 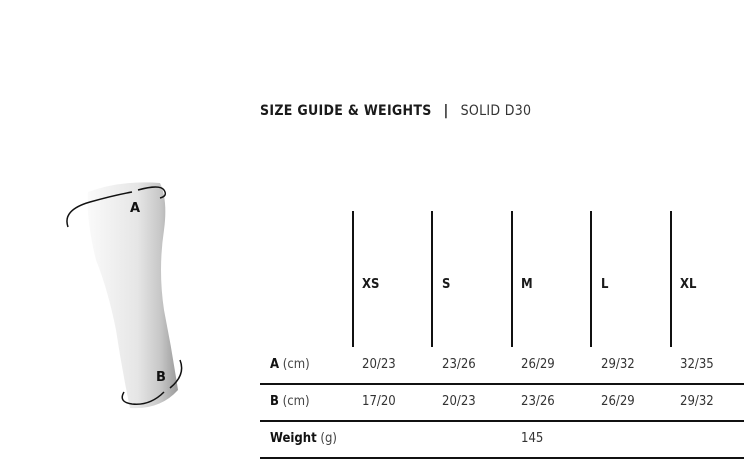 What do you see at coordinates (532, 438) in the screenshot?
I see `table-cell: 145` at bounding box center [532, 438].